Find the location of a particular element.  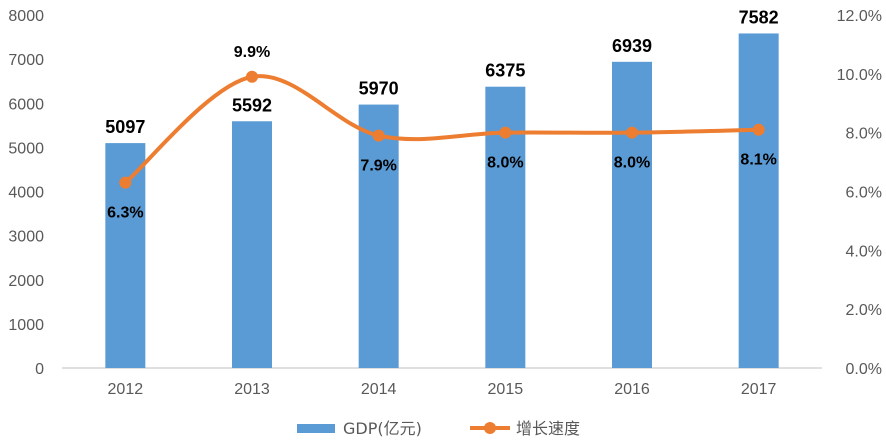

left-tick-label: 5000 is located at coordinates (26, 148).